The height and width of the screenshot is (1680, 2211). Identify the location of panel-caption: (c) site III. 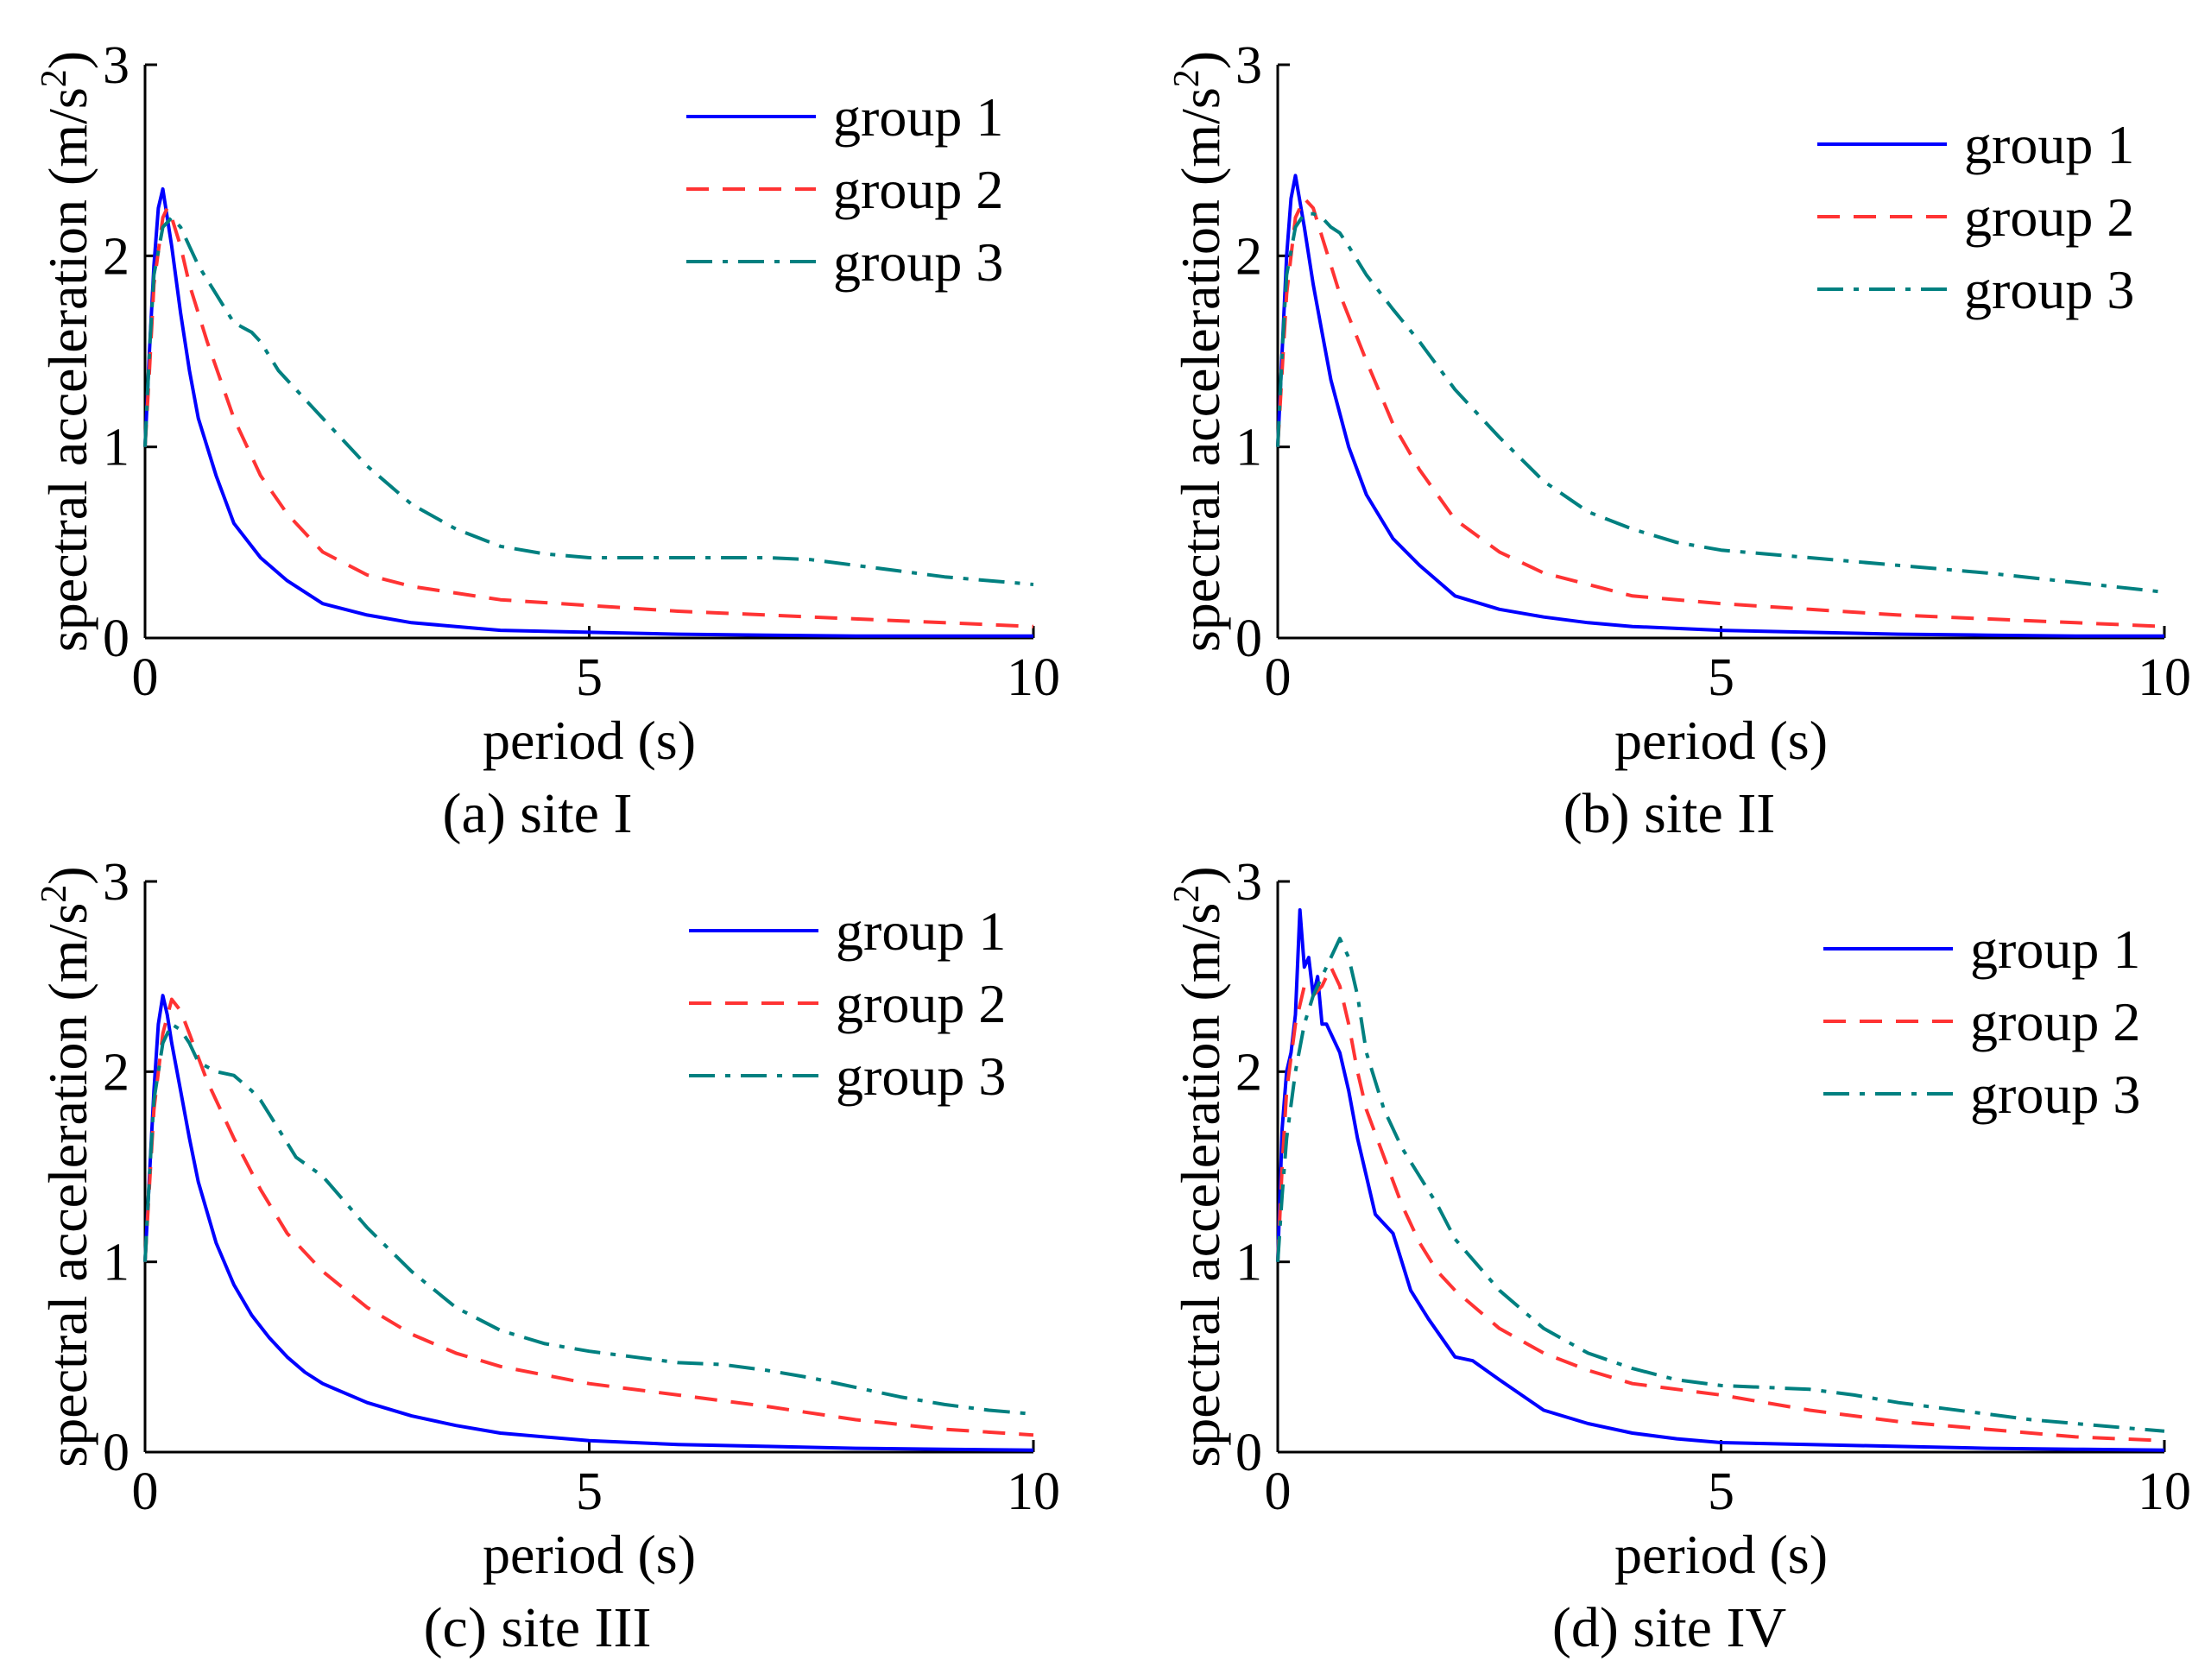
(538, 1628).